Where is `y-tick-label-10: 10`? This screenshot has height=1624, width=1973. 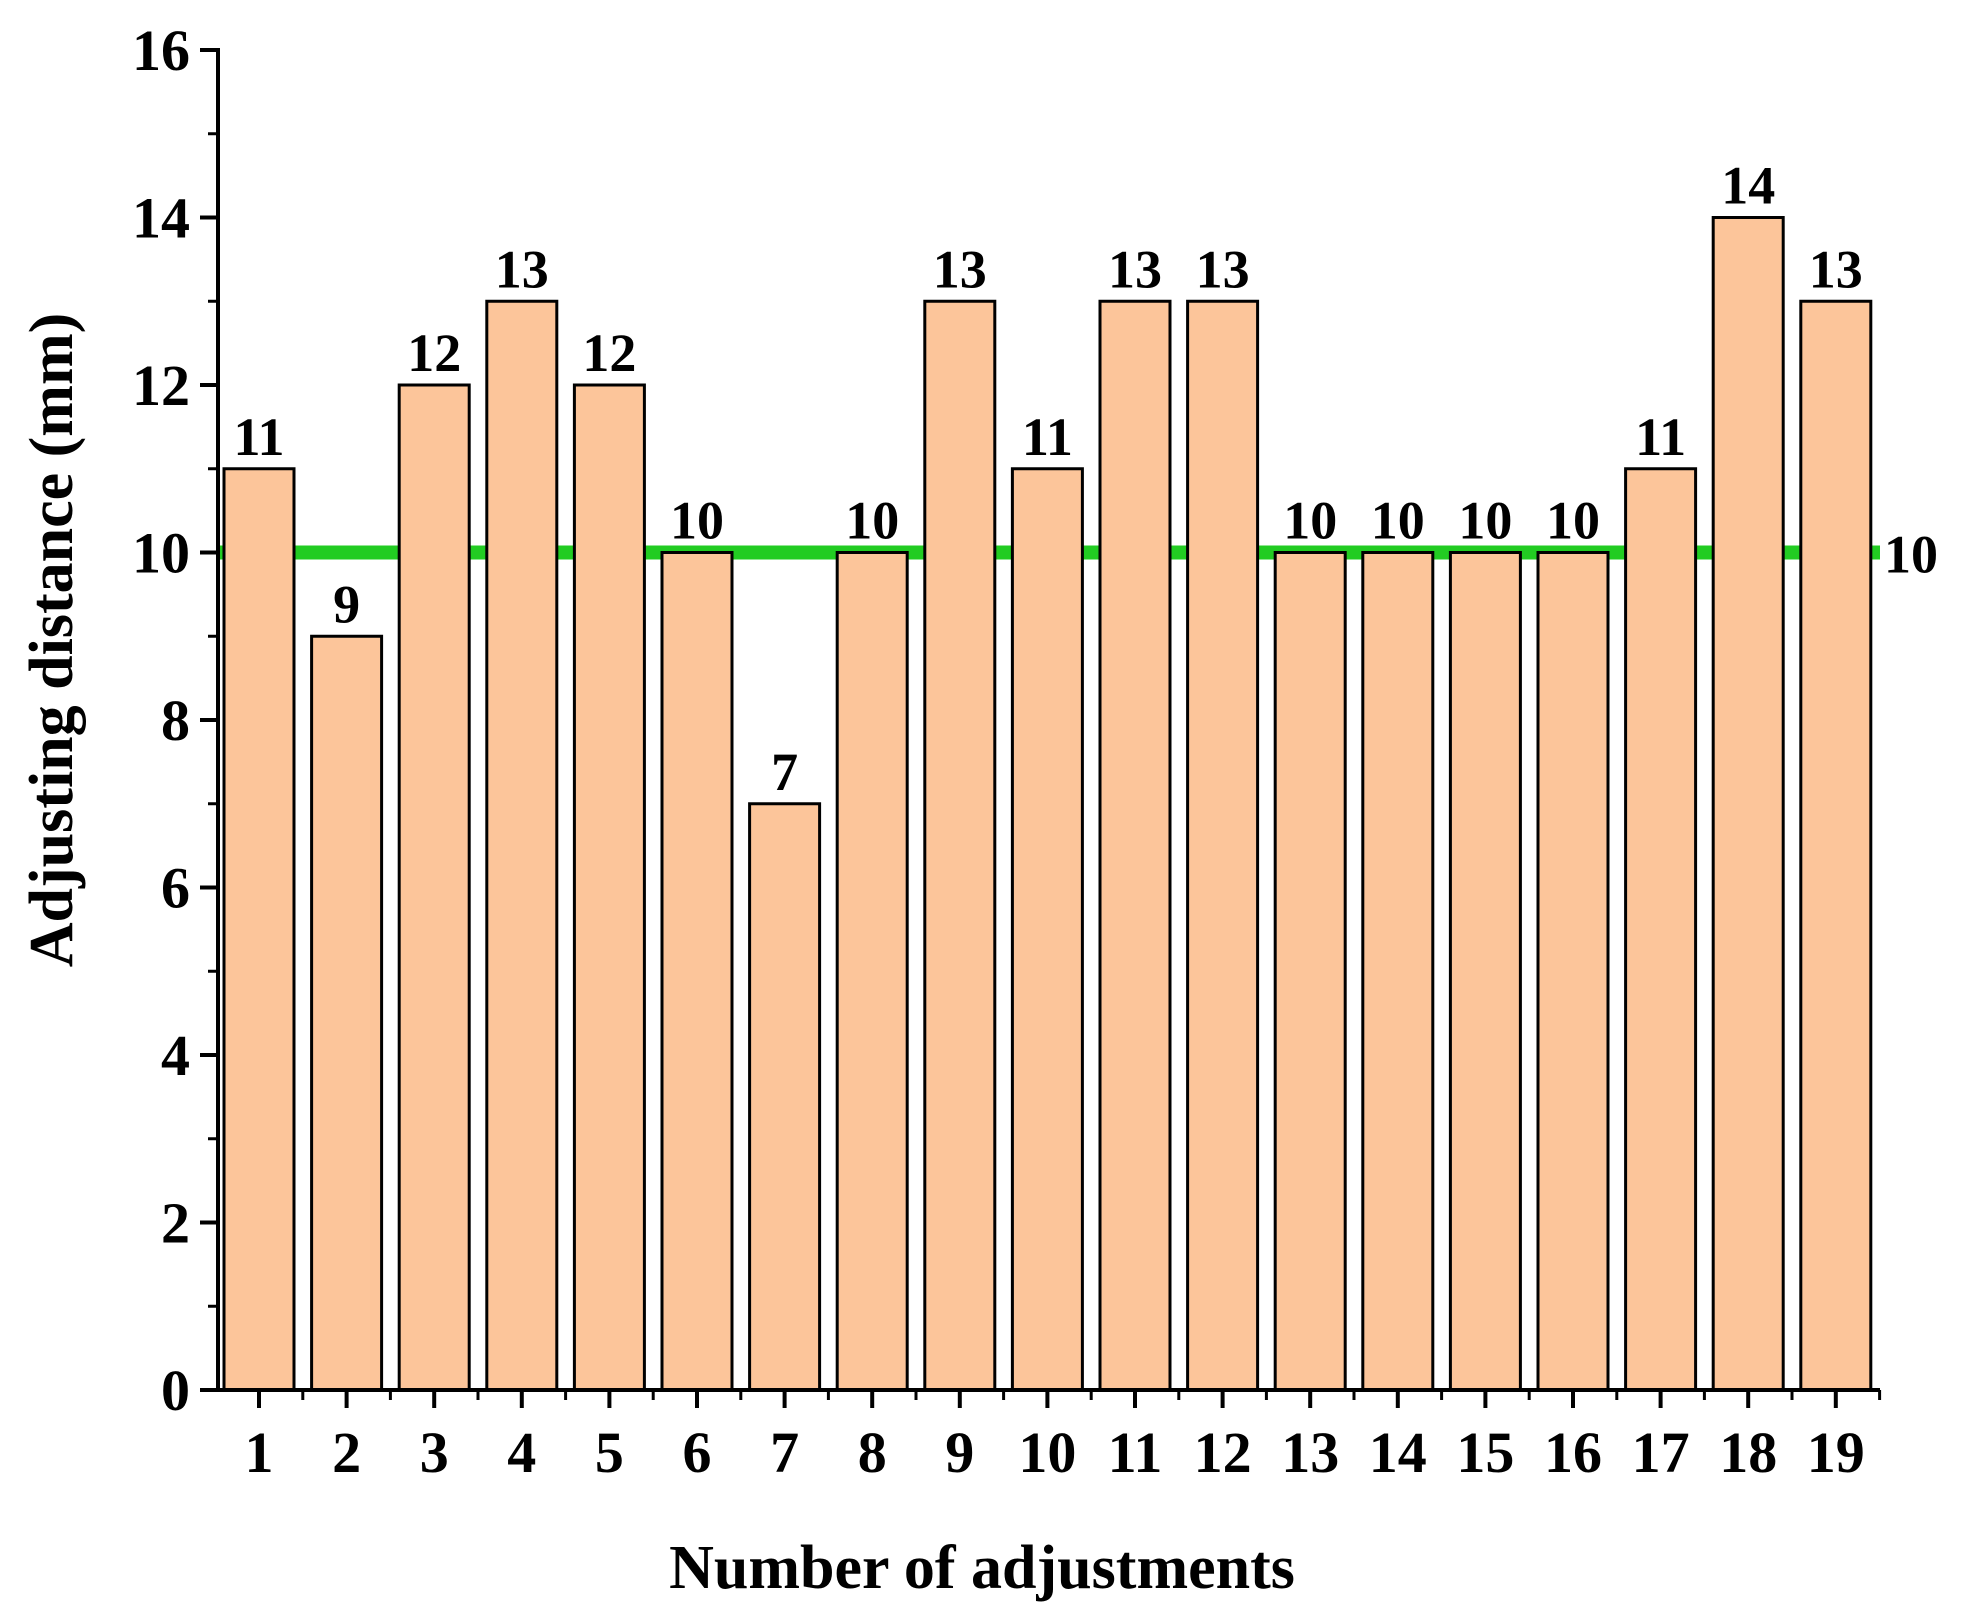 y-tick-label-10: 10 is located at coordinates (161, 553).